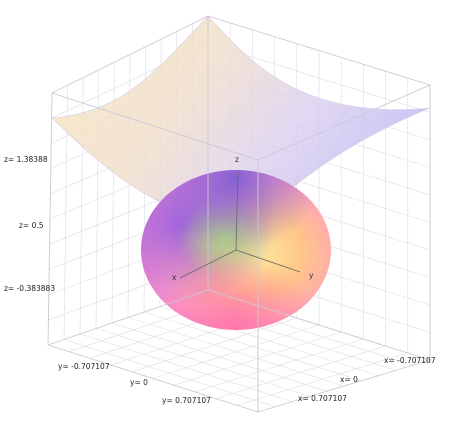 The image size is (450, 426). Describe the element at coordinates (174, 277) in the screenshot. I see `x-axis-label: x` at that location.